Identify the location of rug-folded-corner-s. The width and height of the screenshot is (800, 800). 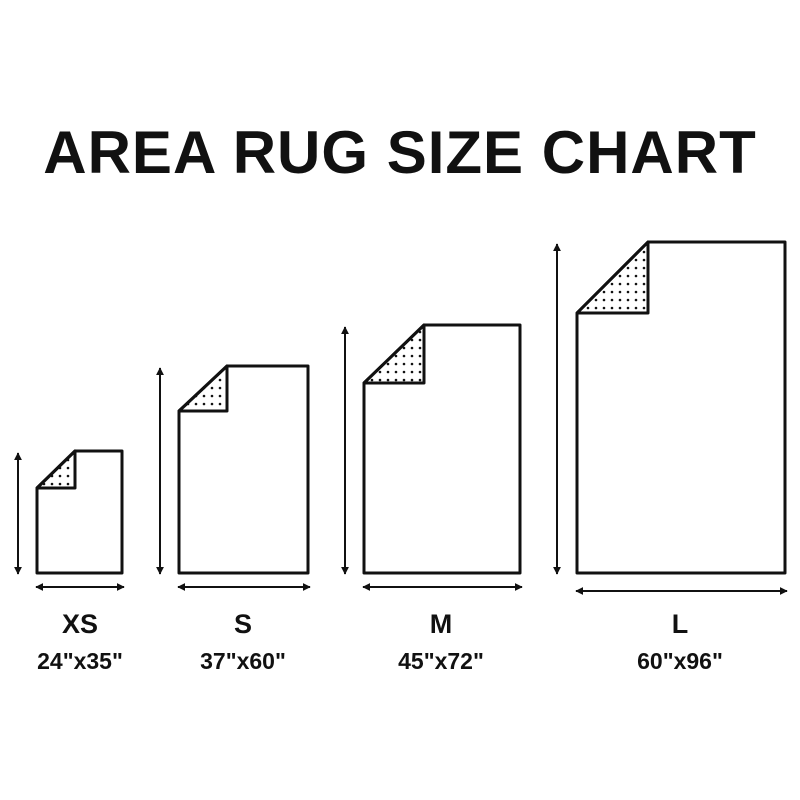
(203, 388).